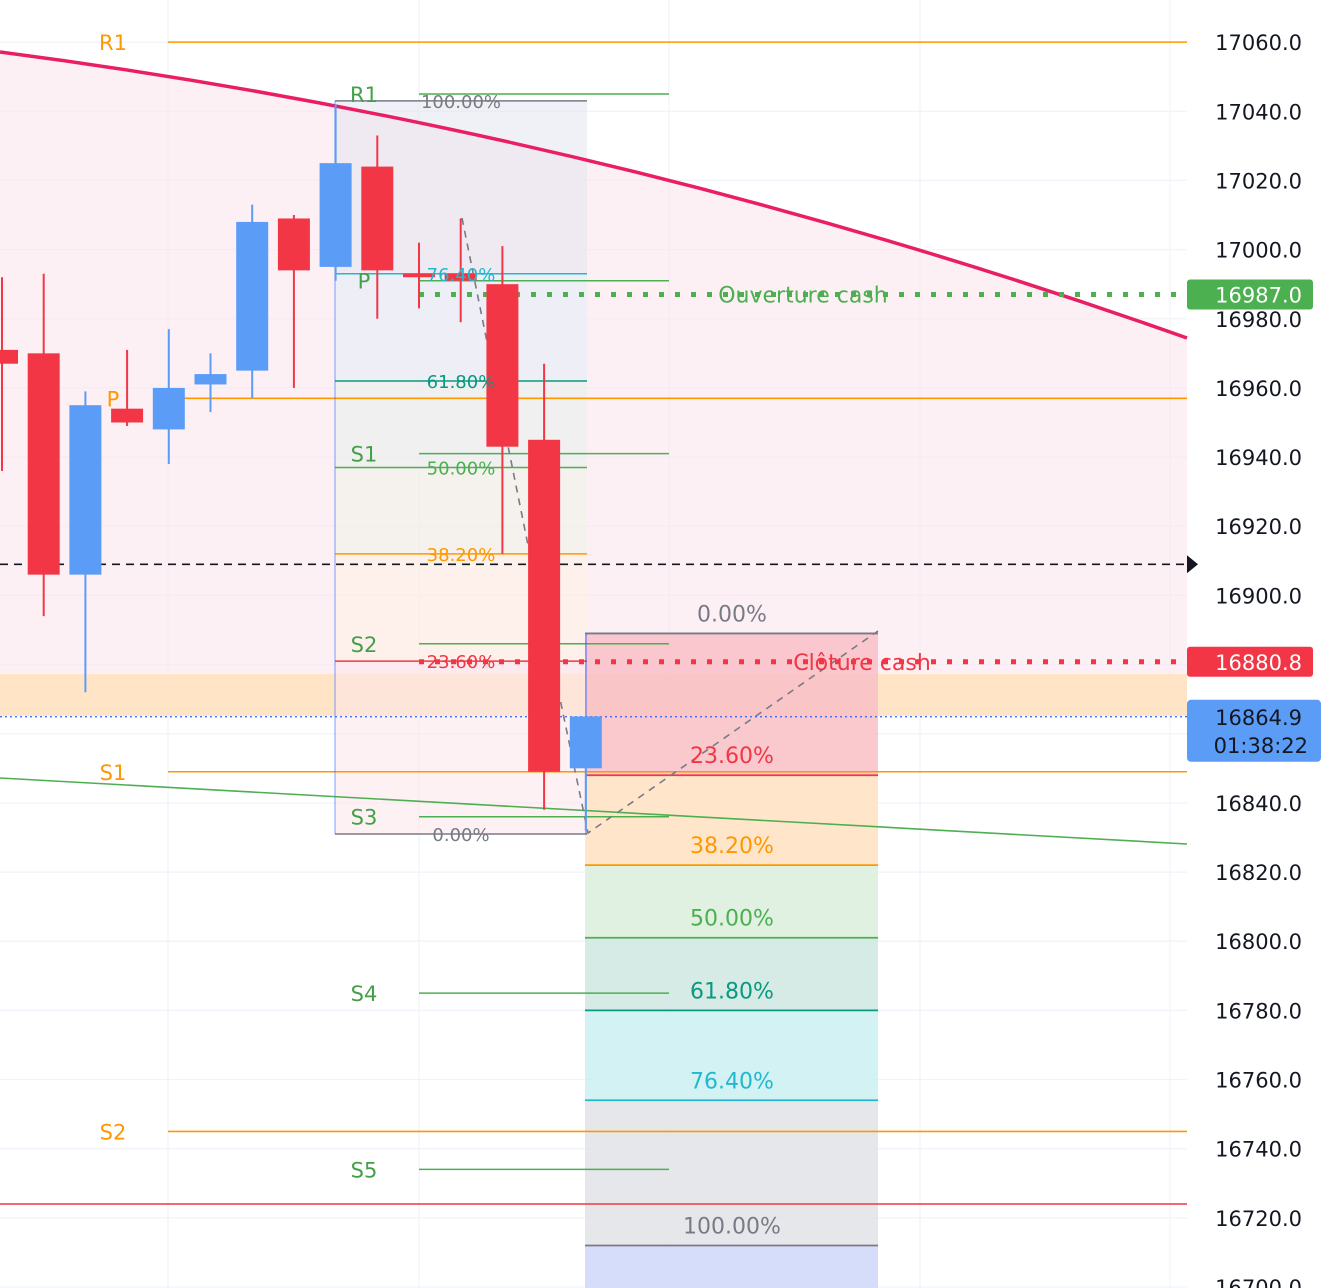  Describe the element at coordinates (1258, 527) in the screenshot. I see `price-tick-label: 16920.0` at that location.